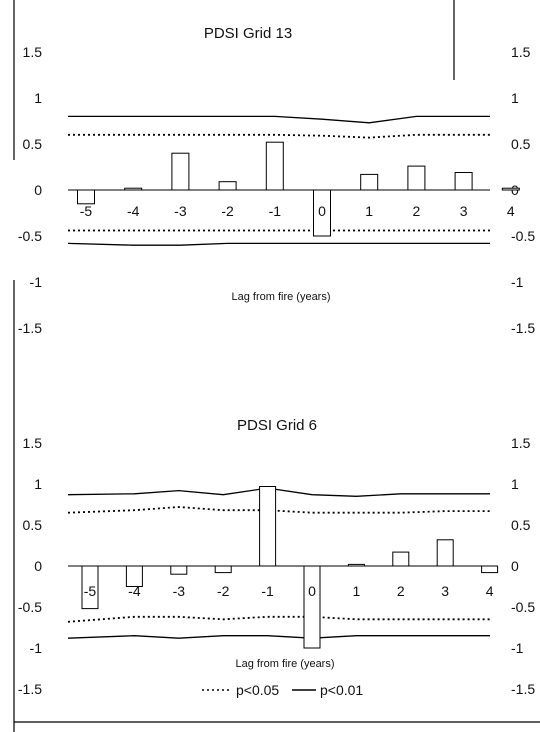 This screenshot has height=732, width=540. What do you see at coordinates (515, 566) in the screenshot?
I see `y-tick-label-right: 0` at bounding box center [515, 566].